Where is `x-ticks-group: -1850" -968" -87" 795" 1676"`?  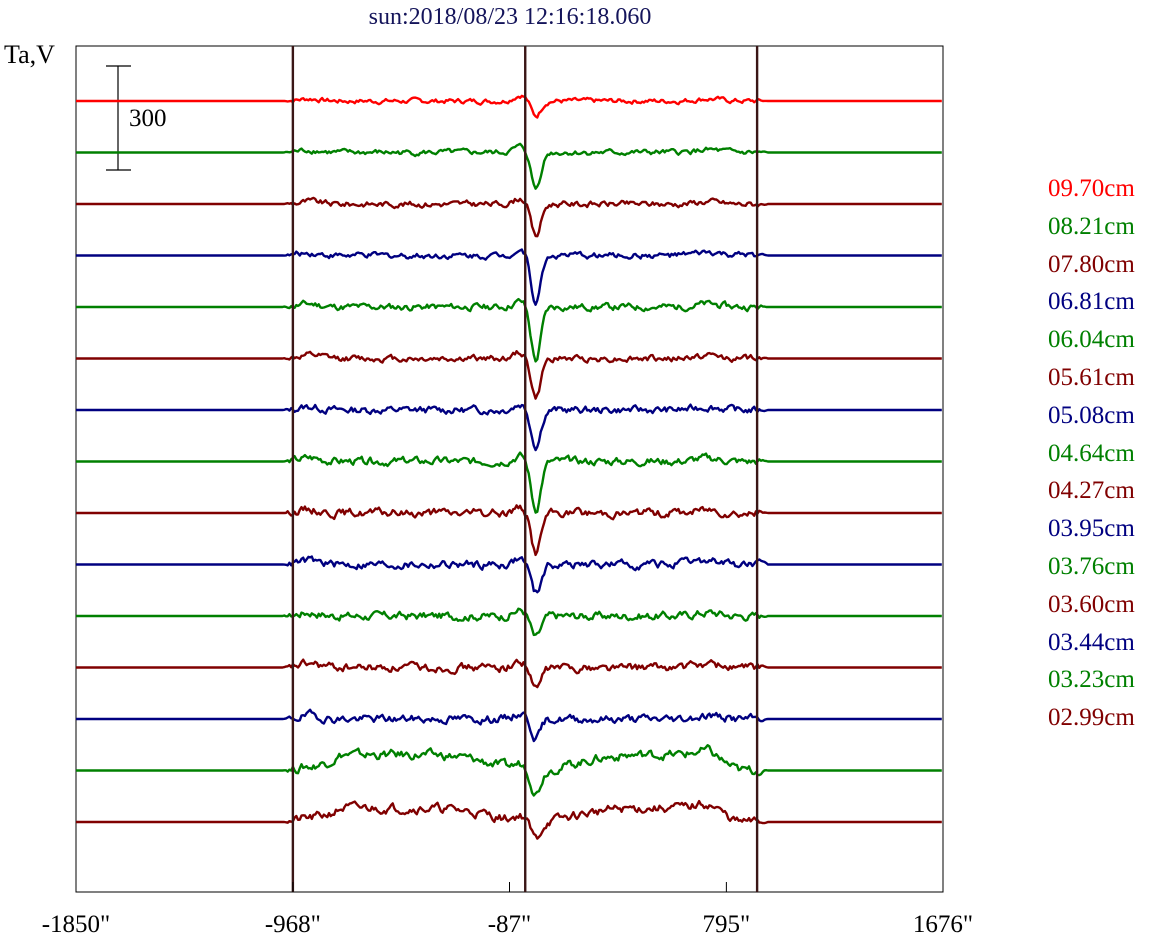
x-ticks-group: -1850" -968" -87" 795" 1676" is located at coordinates (507, 910).